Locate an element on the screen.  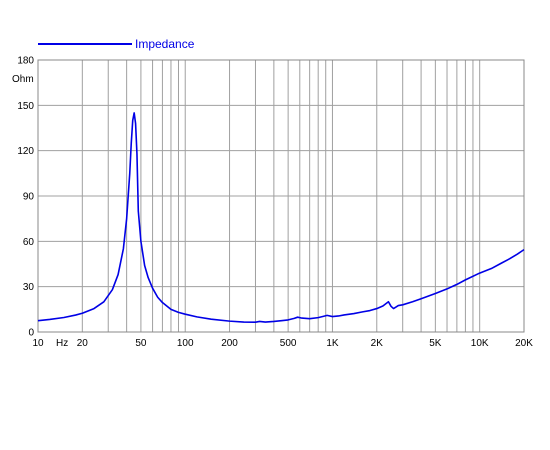
x-tick-label: 500 is located at coordinates (288, 343).